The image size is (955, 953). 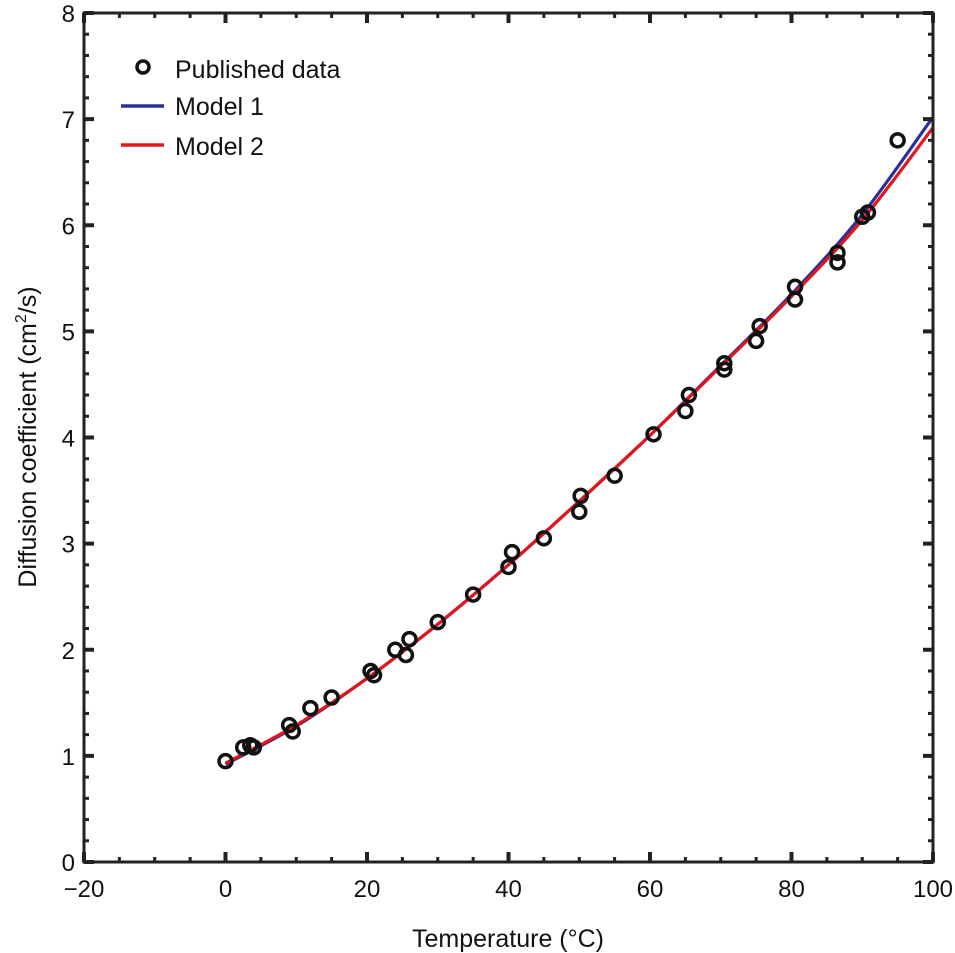 What do you see at coordinates (68, 14) in the screenshot?
I see `y-tick-label: 8` at bounding box center [68, 14].